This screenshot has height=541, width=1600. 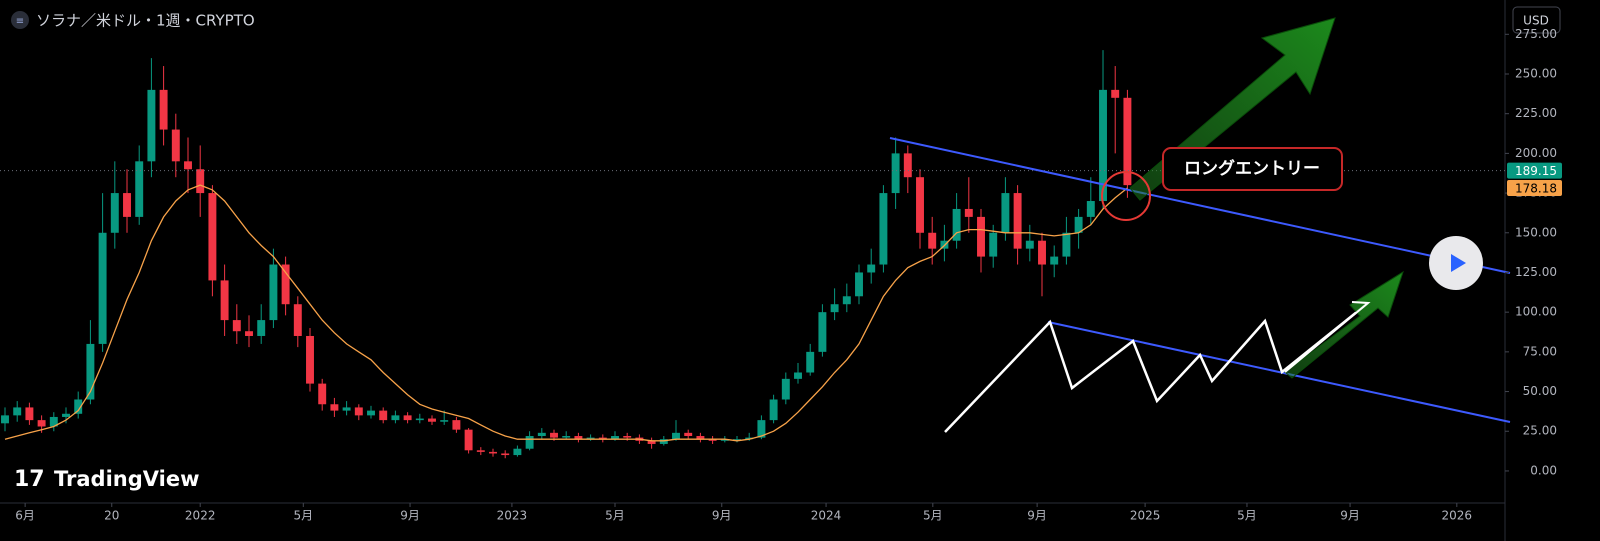 I want to click on y-tick-label: 125.00, so click(x=1536, y=272).